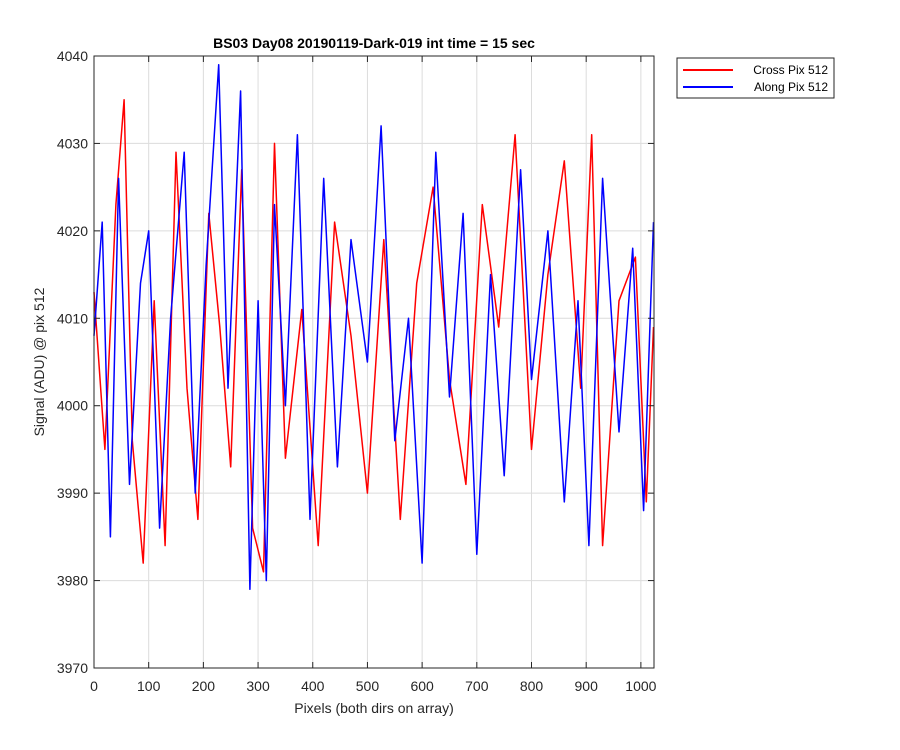 The height and width of the screenshot is (750, 900). Describe the element at coordinates (313, 686) in the screenshot. I see `x-tick-label: 400` at that location.